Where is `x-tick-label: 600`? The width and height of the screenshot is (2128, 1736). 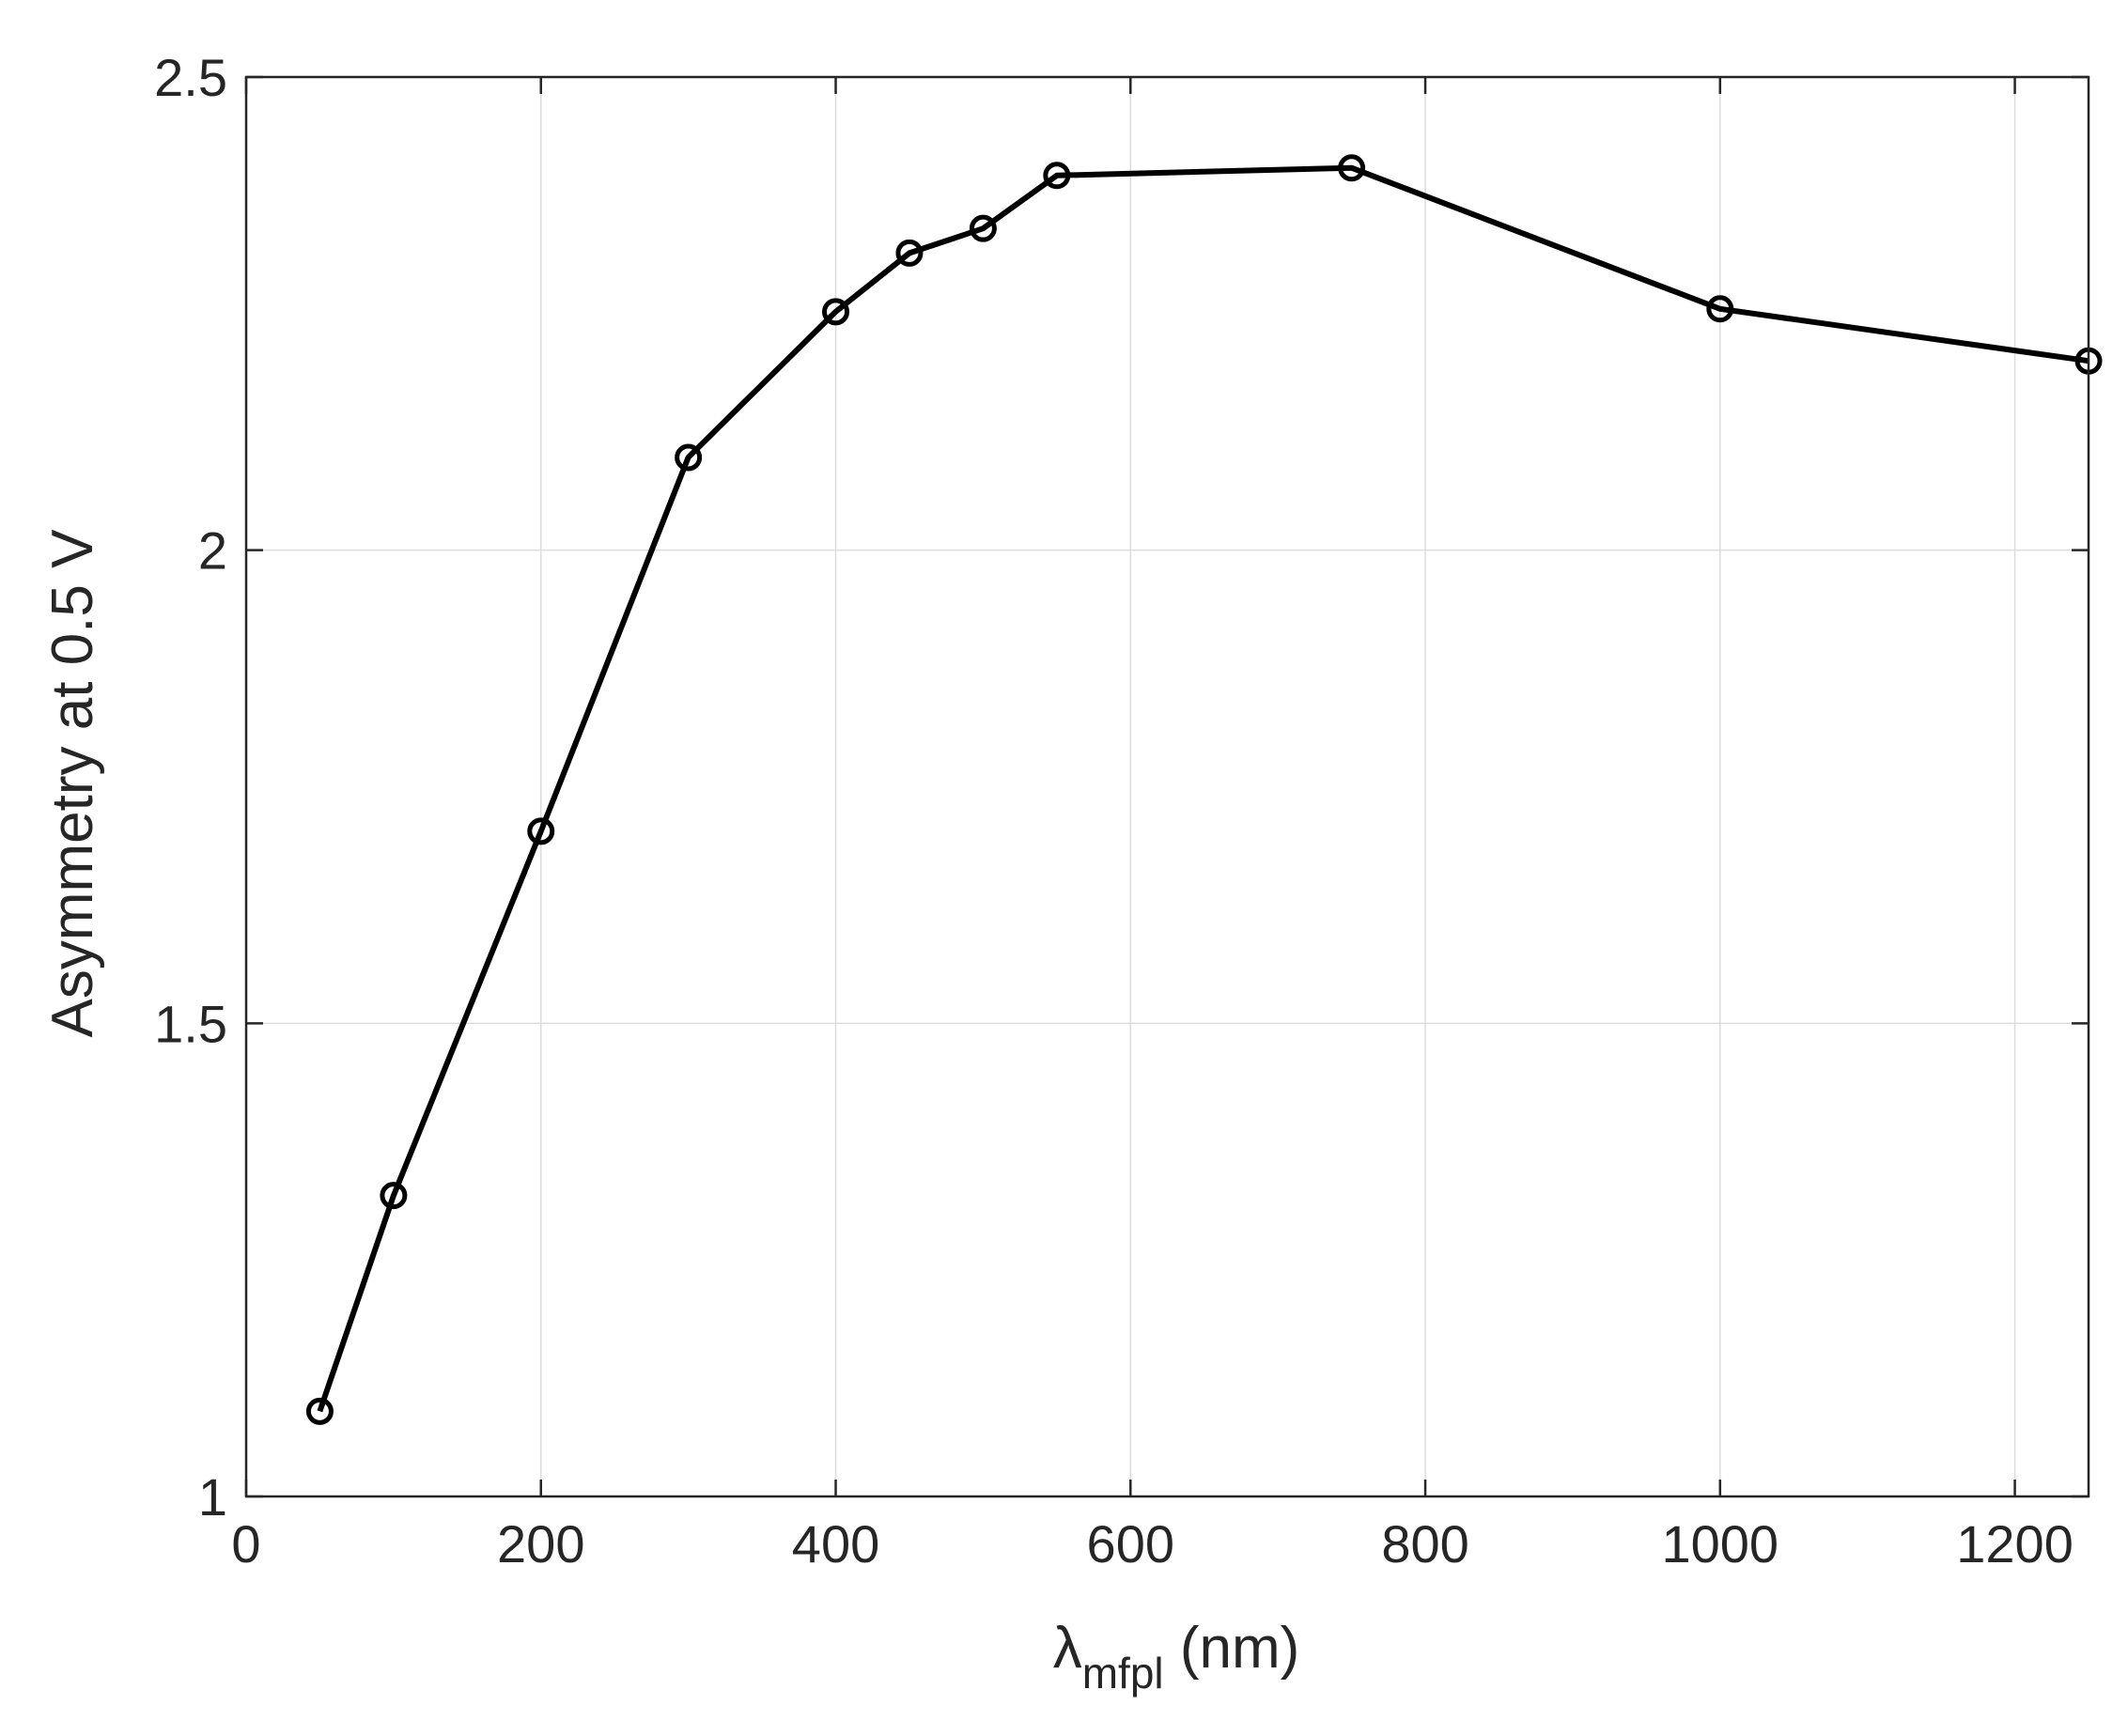
x-tick-label: 600 is located at coordinates (1130, 1543).